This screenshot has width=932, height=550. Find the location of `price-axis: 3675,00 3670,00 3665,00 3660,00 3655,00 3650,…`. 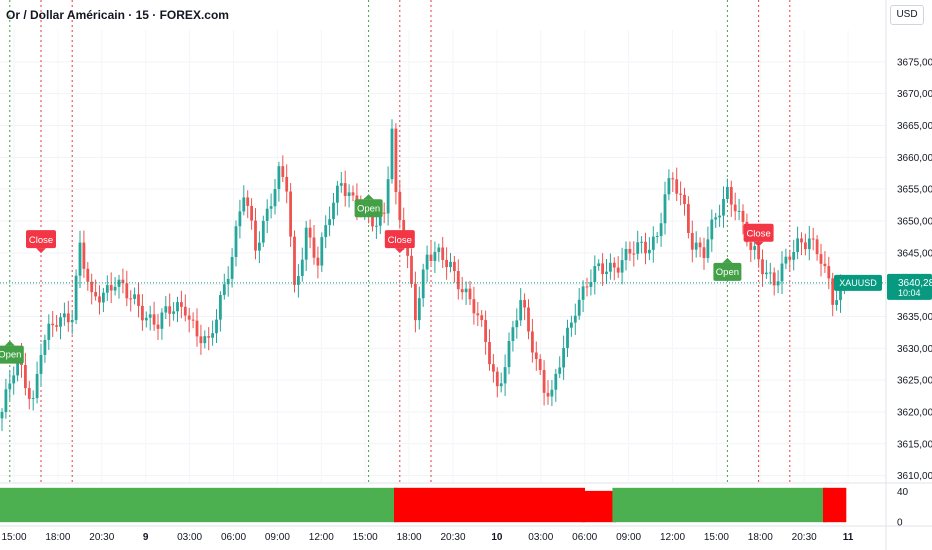

price-axis: 3675,00 3670,00 3665,00 3660,00 3655,00 3650,… is located at coordinates (908, 275).